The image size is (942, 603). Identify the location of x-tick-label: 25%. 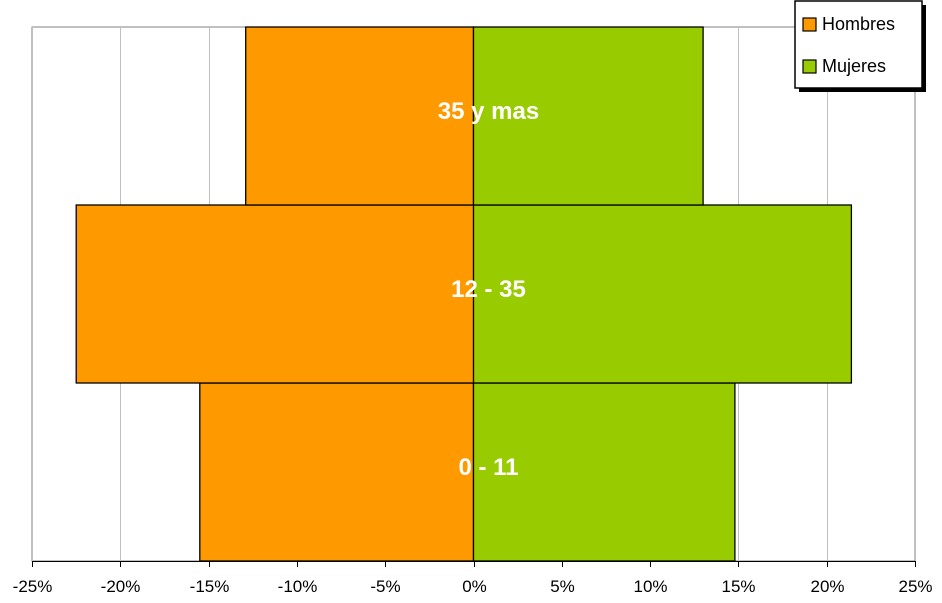
(915, 586).